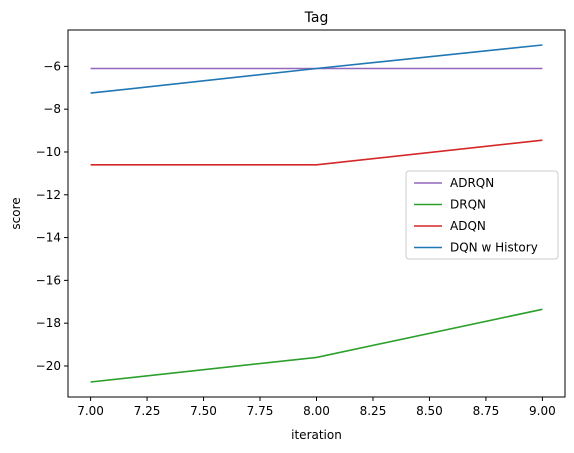 The height and width of the screenshot is (453, 574). I want to click on x-tick-label: 8.25, so click(373, 411).